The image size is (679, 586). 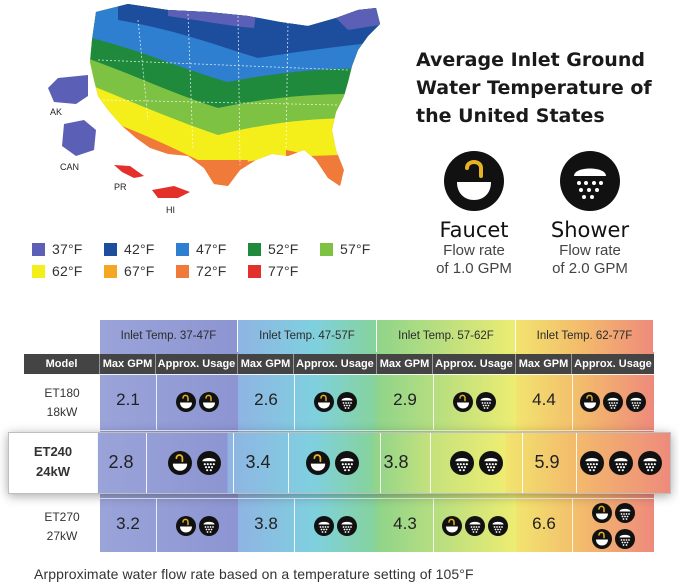 I want to click on shower-flow-info: Shower Flow rate of 2.0 GPM, so click(x=590, y=214).